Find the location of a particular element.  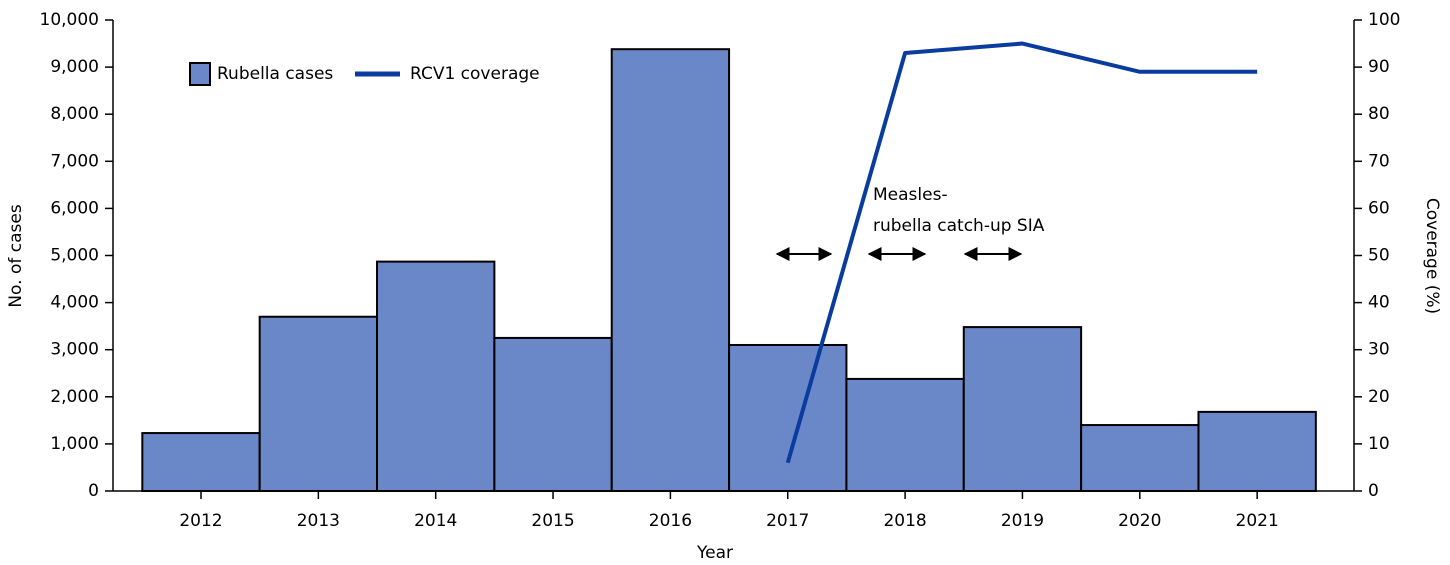

x-axis-label: Year is located at coordinates (714, 553).